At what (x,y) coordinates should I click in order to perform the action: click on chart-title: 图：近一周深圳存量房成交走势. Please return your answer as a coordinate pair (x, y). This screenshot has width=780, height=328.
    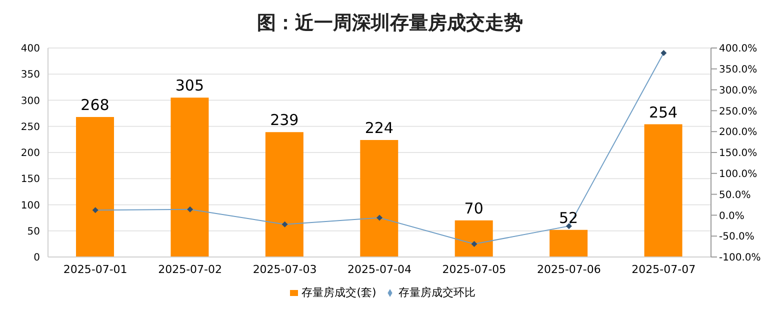
    Looking at the image, I should click on (390, 23).